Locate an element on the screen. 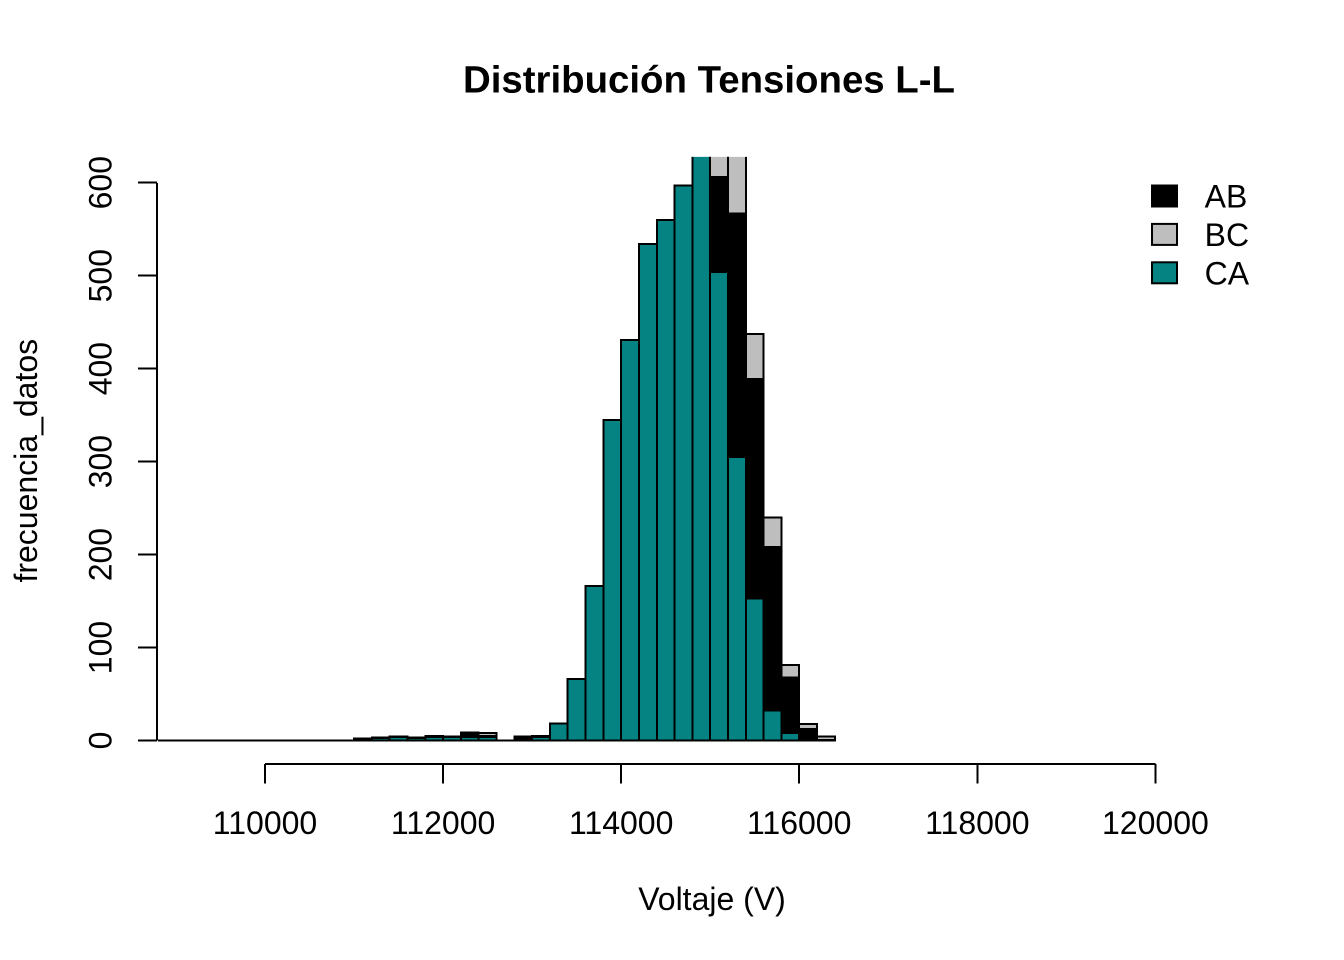  svg-text: Distribución Tensiones L-L is located at coordinates (709, 80).